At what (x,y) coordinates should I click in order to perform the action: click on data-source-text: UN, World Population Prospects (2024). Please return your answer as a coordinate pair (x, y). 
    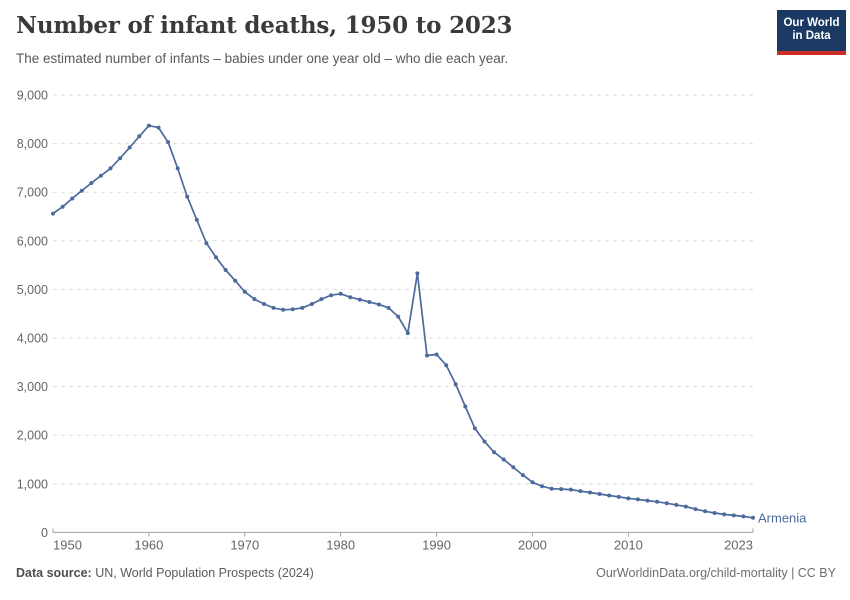
    Looking at the image, I should click on (204, 573).